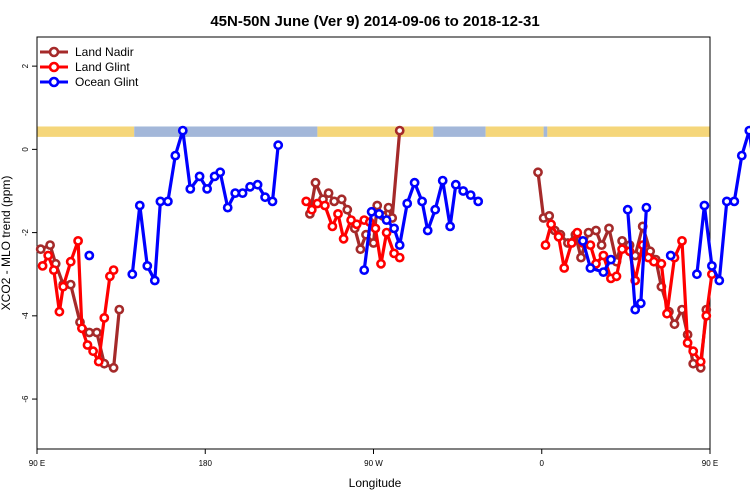 The image size is (750, 500). I want to click on y-tick-label: -2, so click(25, 232).